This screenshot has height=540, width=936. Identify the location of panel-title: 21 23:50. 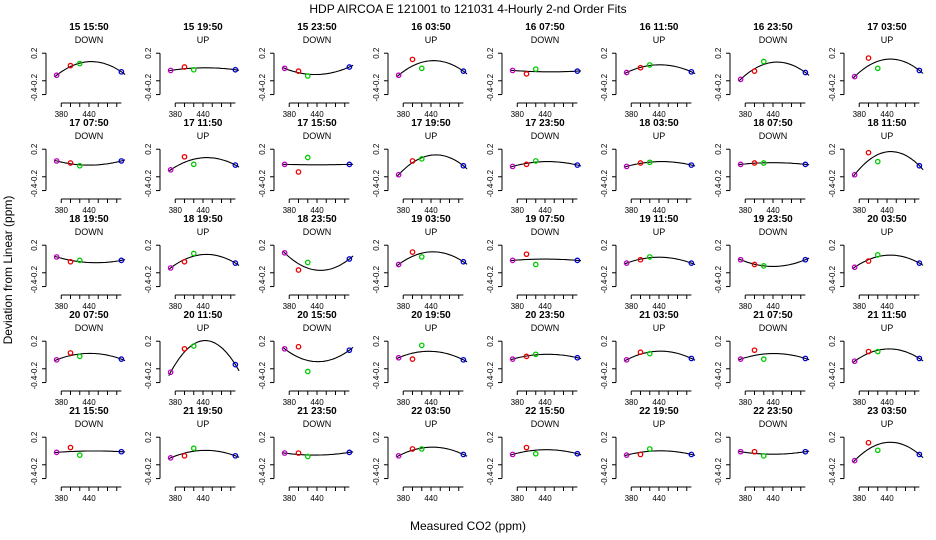
(317, 411).